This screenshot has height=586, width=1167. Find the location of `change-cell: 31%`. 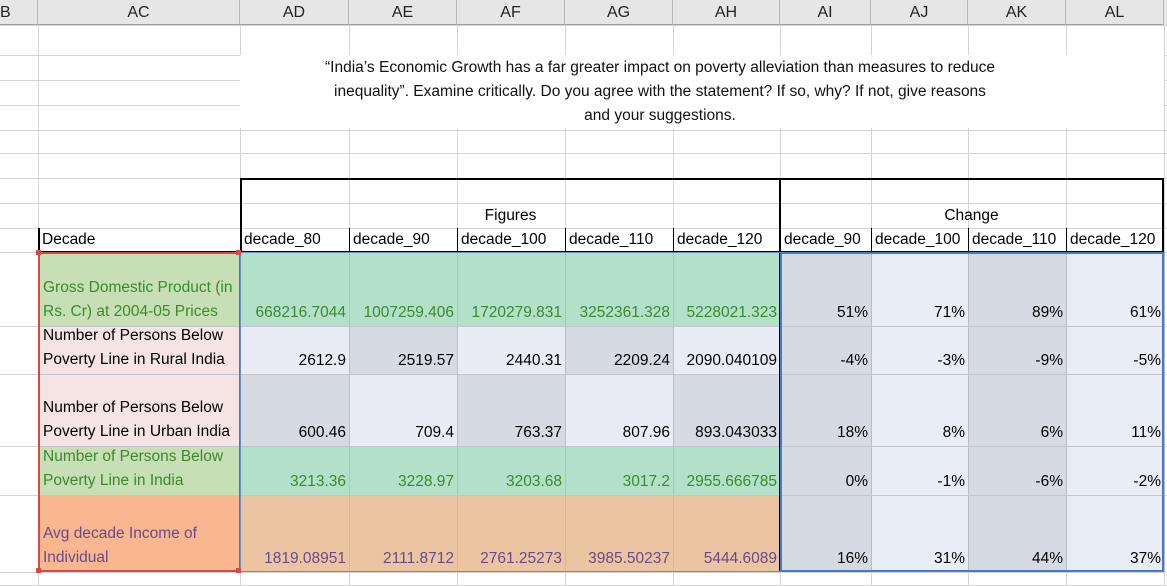

change-cell: 31% is located at coordinates (949, 558).